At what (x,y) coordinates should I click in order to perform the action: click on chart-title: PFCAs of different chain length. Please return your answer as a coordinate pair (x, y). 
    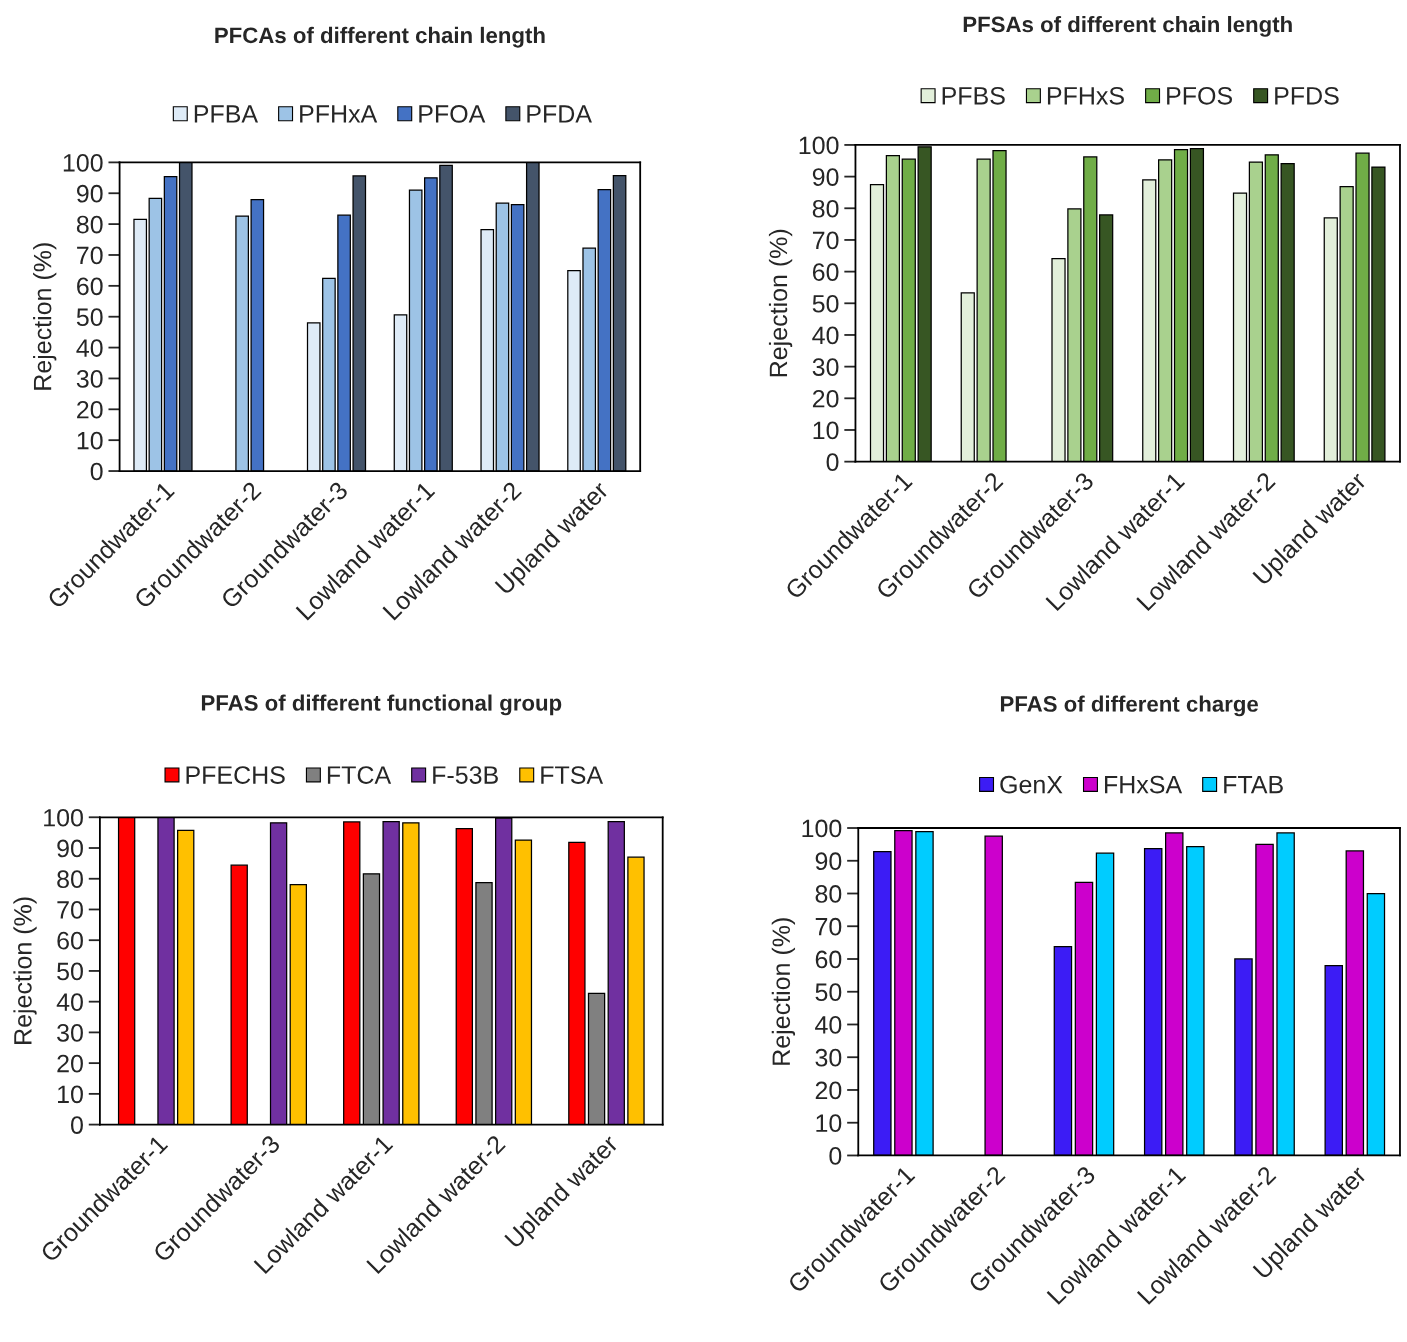
    Looking at the image, I should click on (380, 37).